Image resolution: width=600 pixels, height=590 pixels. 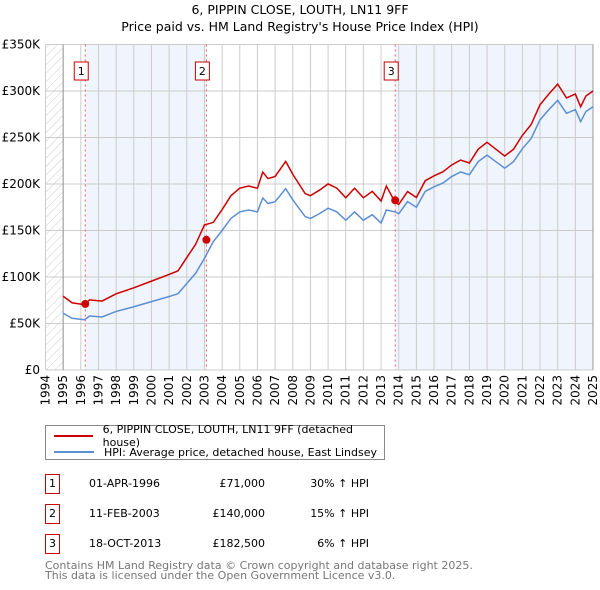 I want to click on sale-hpi-diff: 15% ↑ HPI, so click(x=339, y=513).